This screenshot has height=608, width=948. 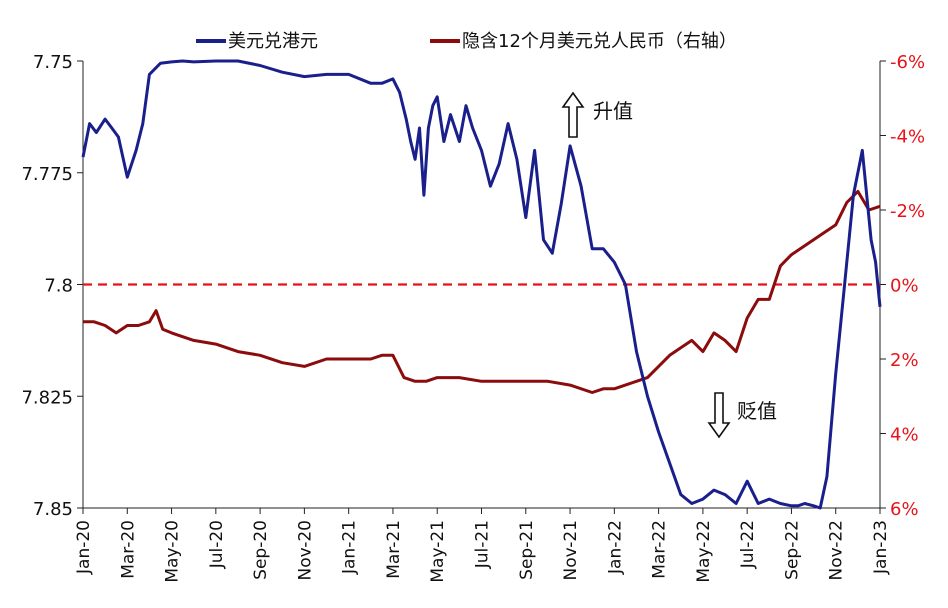 I want to click on x-tick-label: May-22, so click(x=704, y=551).